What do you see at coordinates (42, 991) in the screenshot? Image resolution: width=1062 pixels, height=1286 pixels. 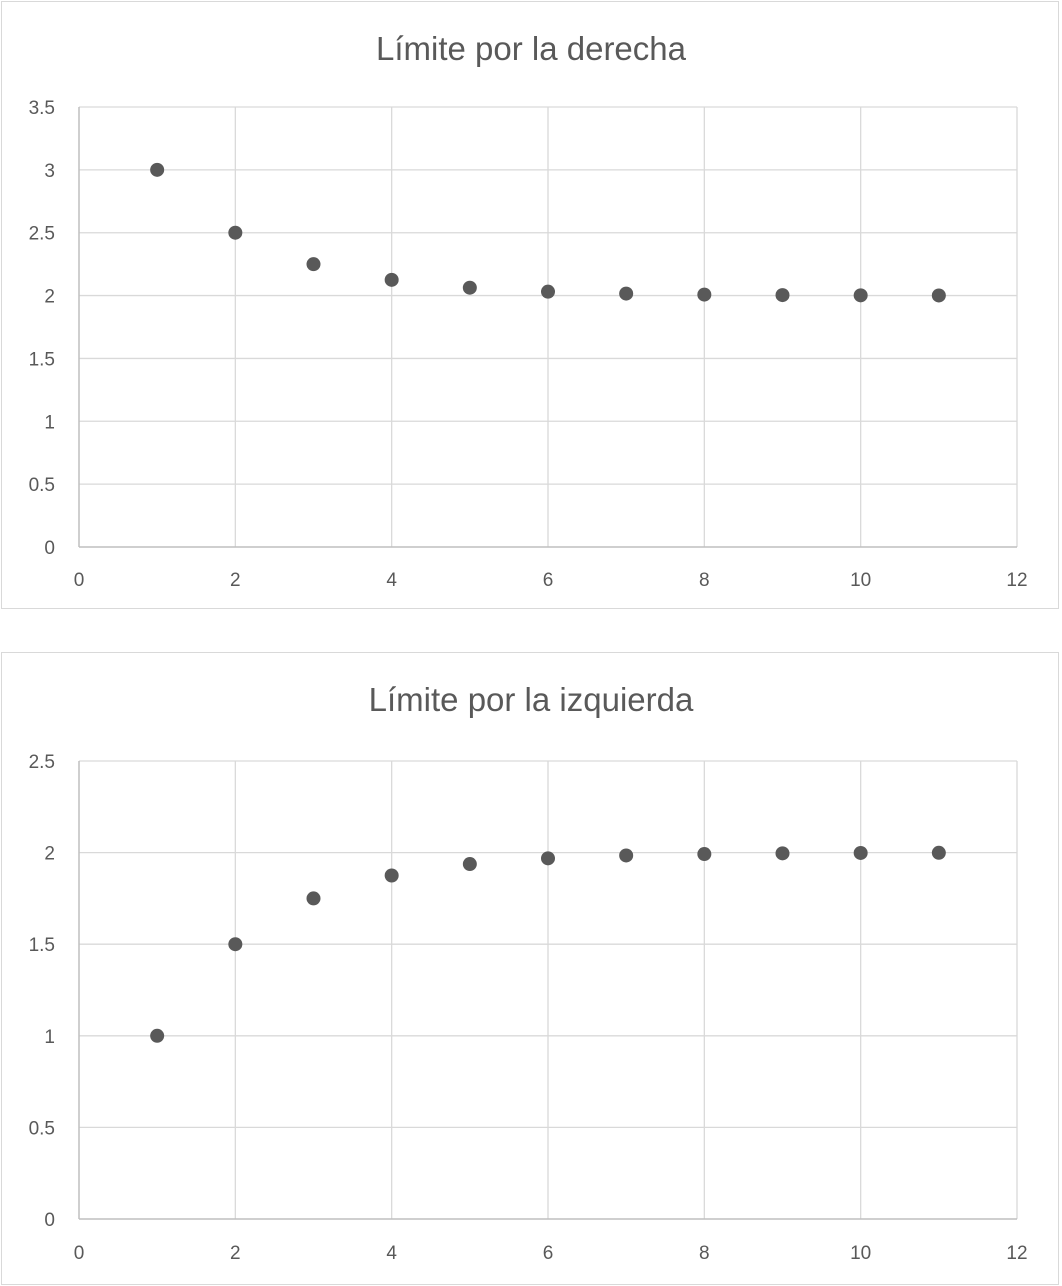 I see `y-tick-labels: 0 0.5 1 1.5 2 2.5` at bounding box center [42, 991].